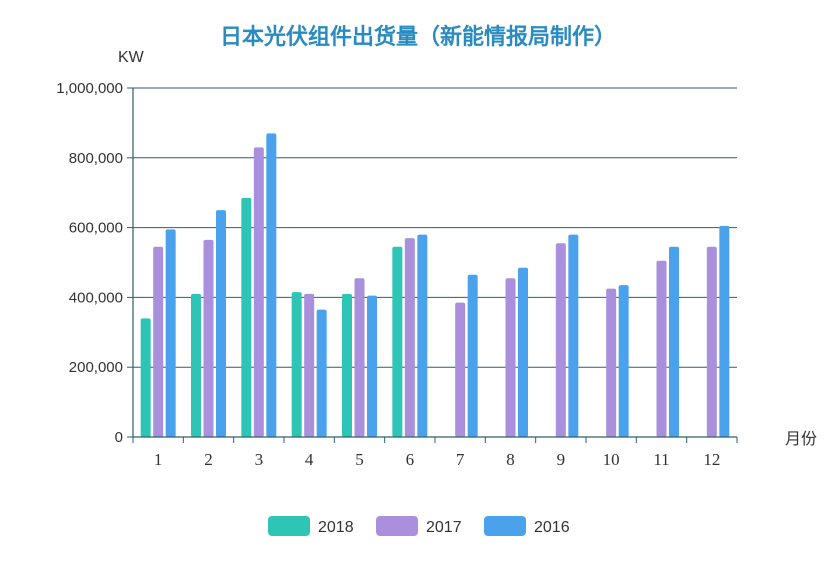 This screenshot has height=562, width=835. Describe the element at coordinates (336, 527) in the screenshot. I see `legend-label: 2018` at that location.